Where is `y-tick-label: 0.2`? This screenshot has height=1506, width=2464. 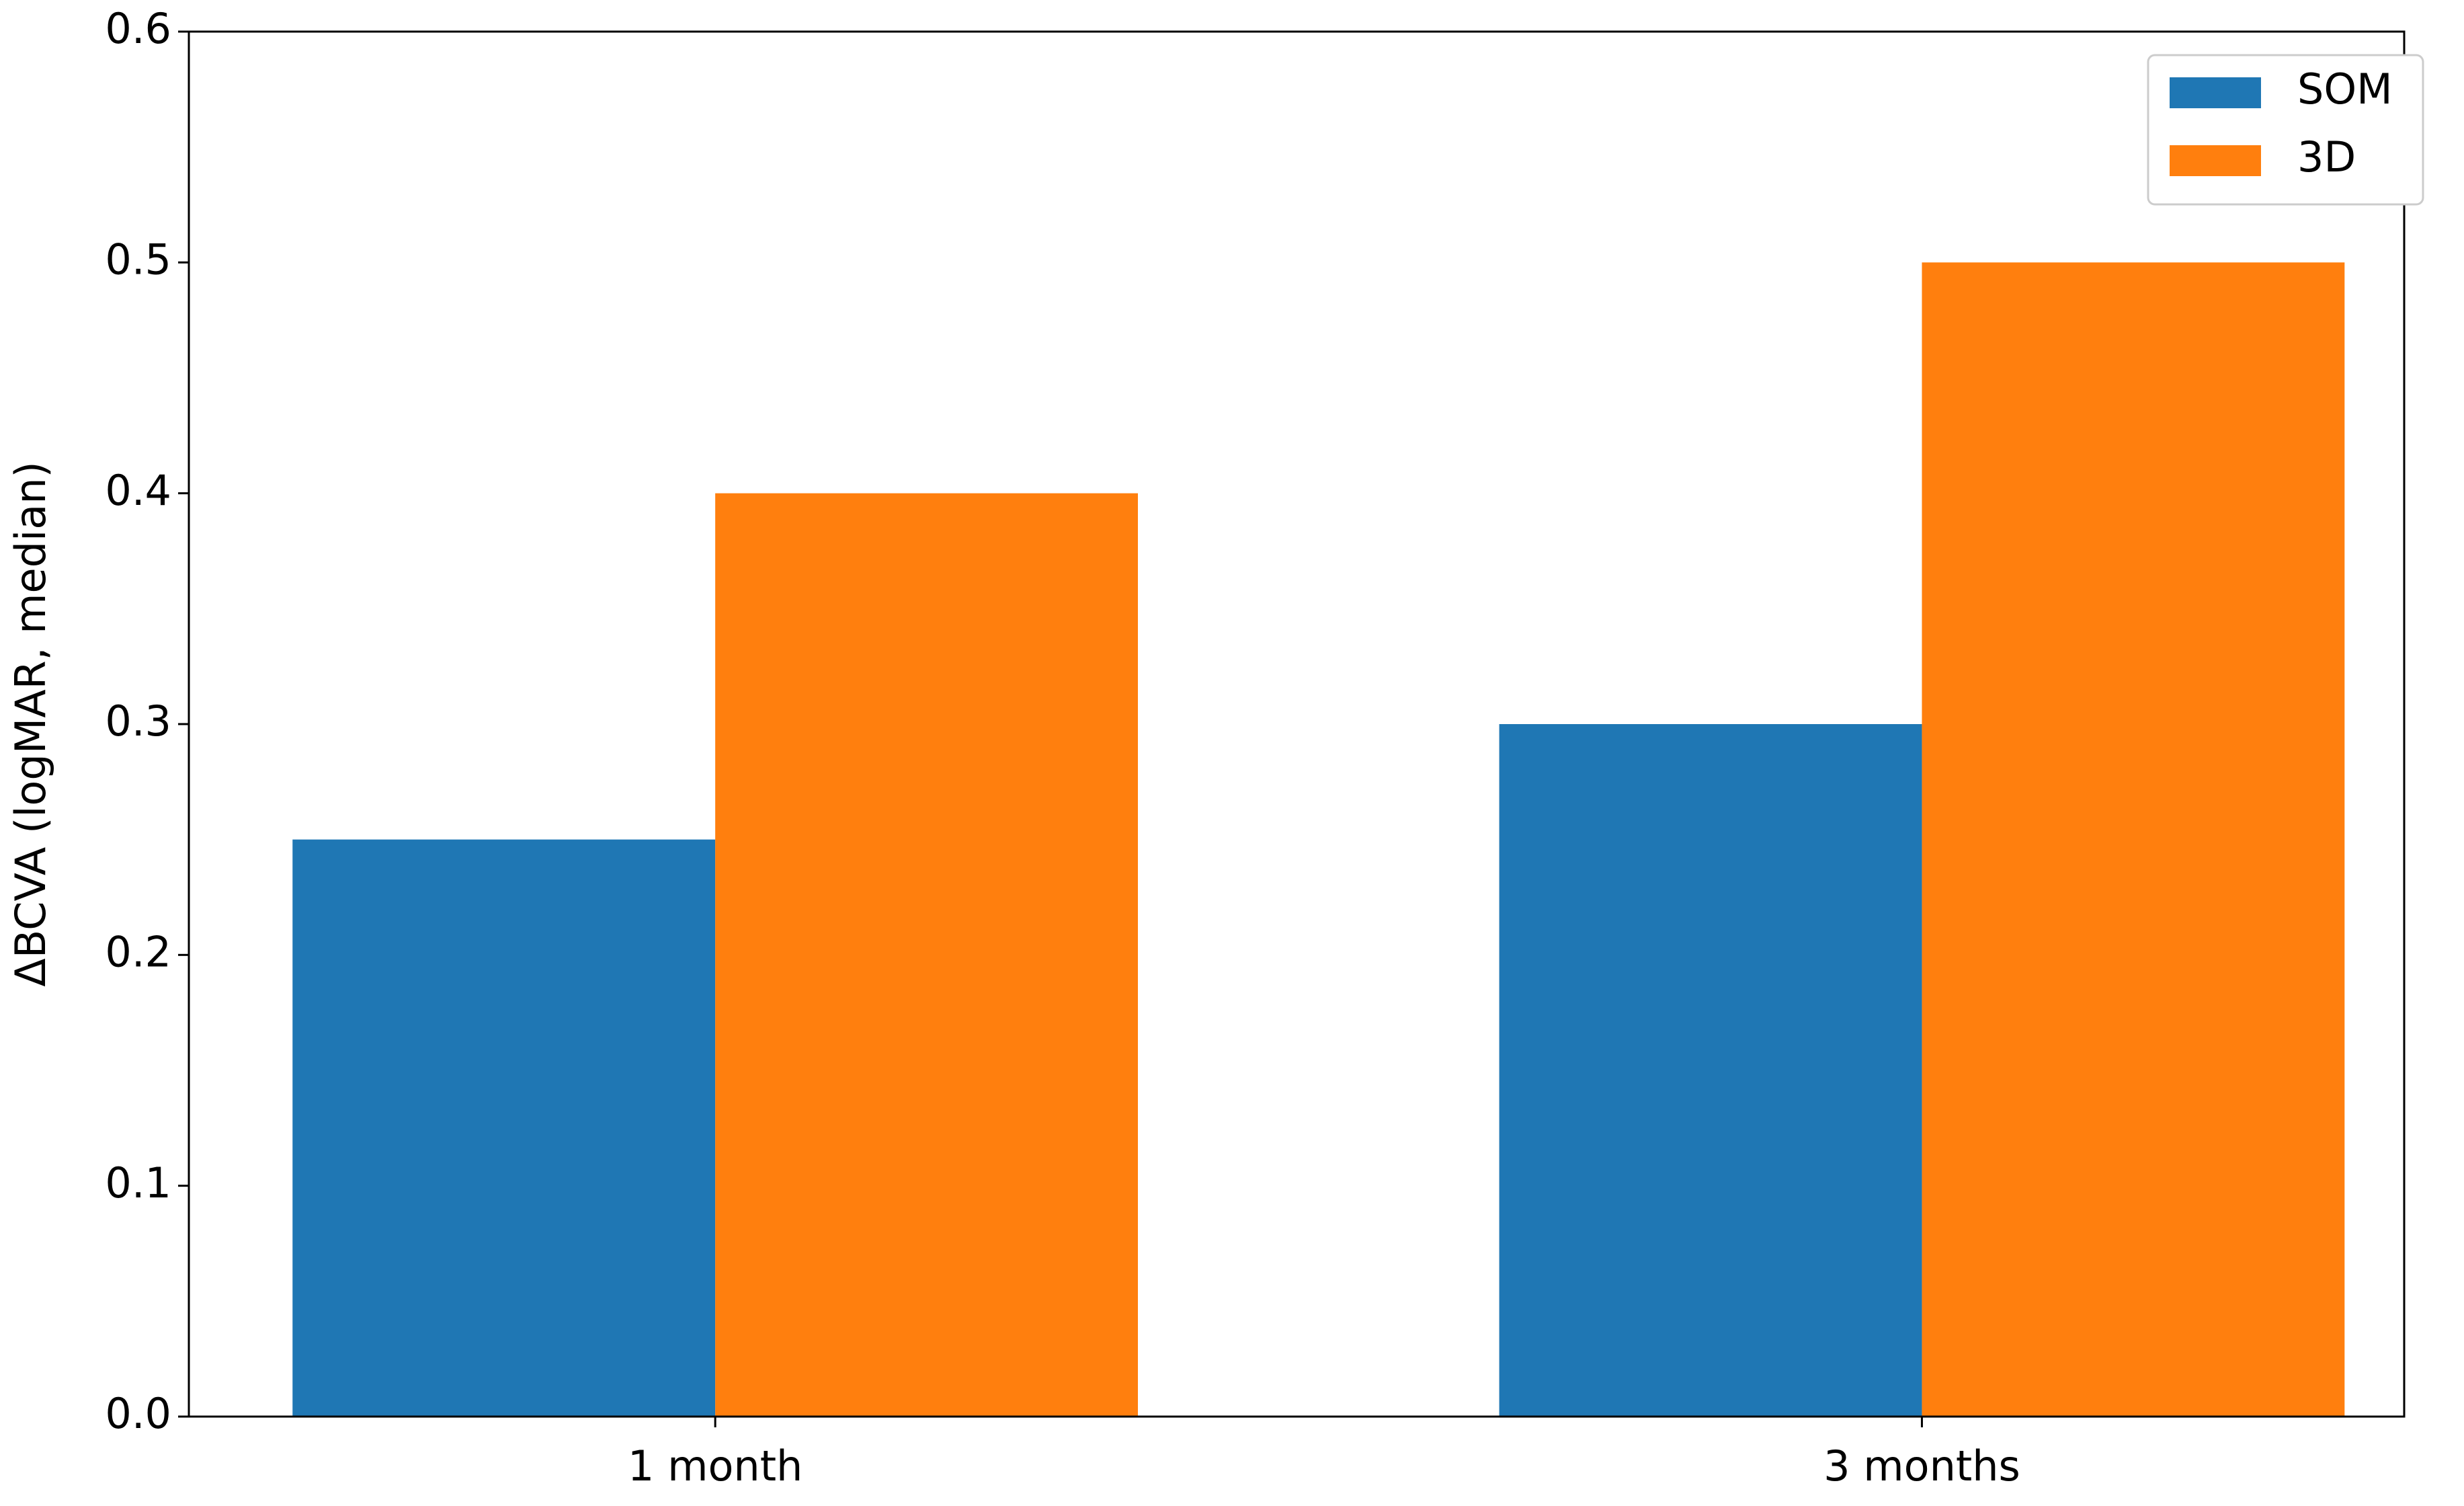
y-tick-label: 0.2 is located at coordinates (138, 952).